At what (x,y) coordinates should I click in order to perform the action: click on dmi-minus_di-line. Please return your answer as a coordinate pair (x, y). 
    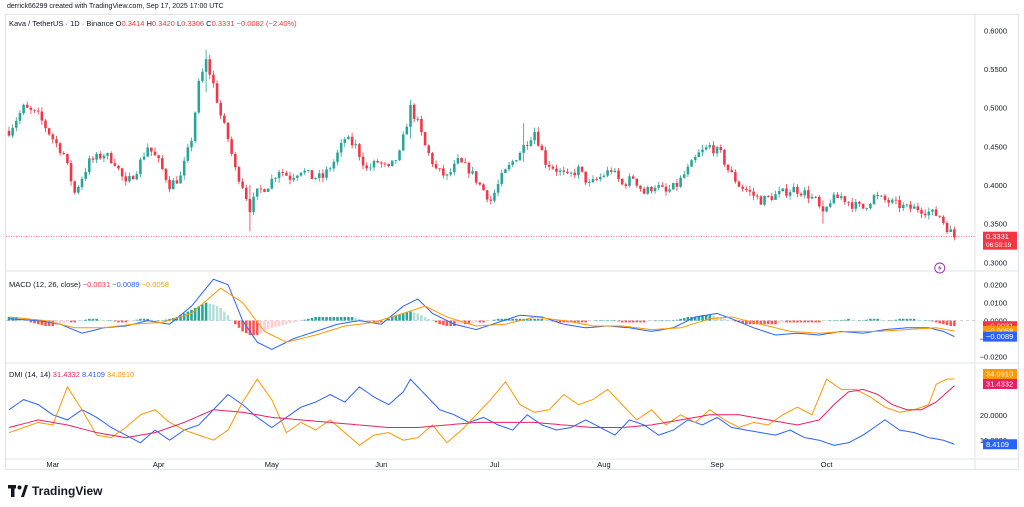
    Looking at the image, I should click on (481, 412).